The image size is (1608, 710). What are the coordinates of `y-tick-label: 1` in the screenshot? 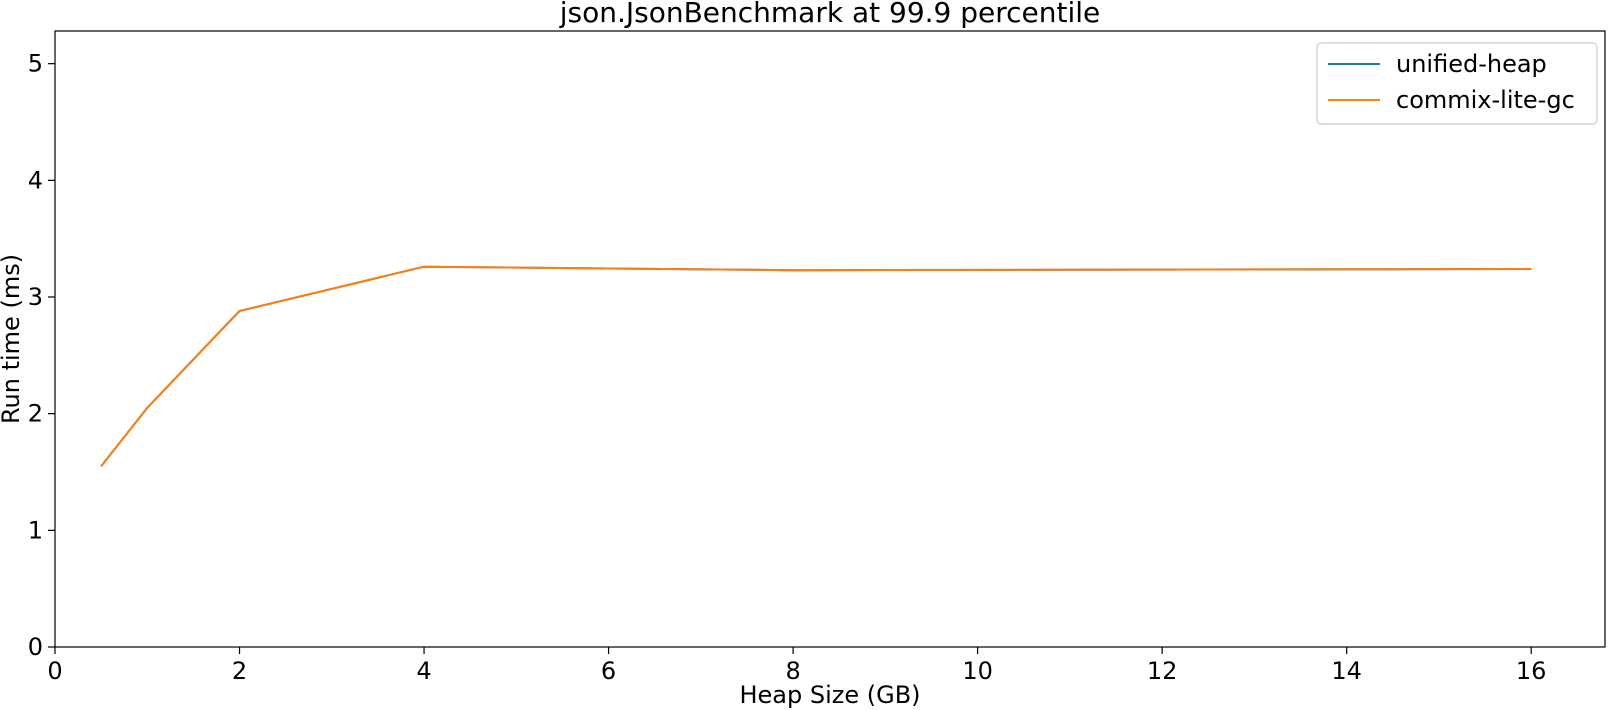 It's located at (35, 530).